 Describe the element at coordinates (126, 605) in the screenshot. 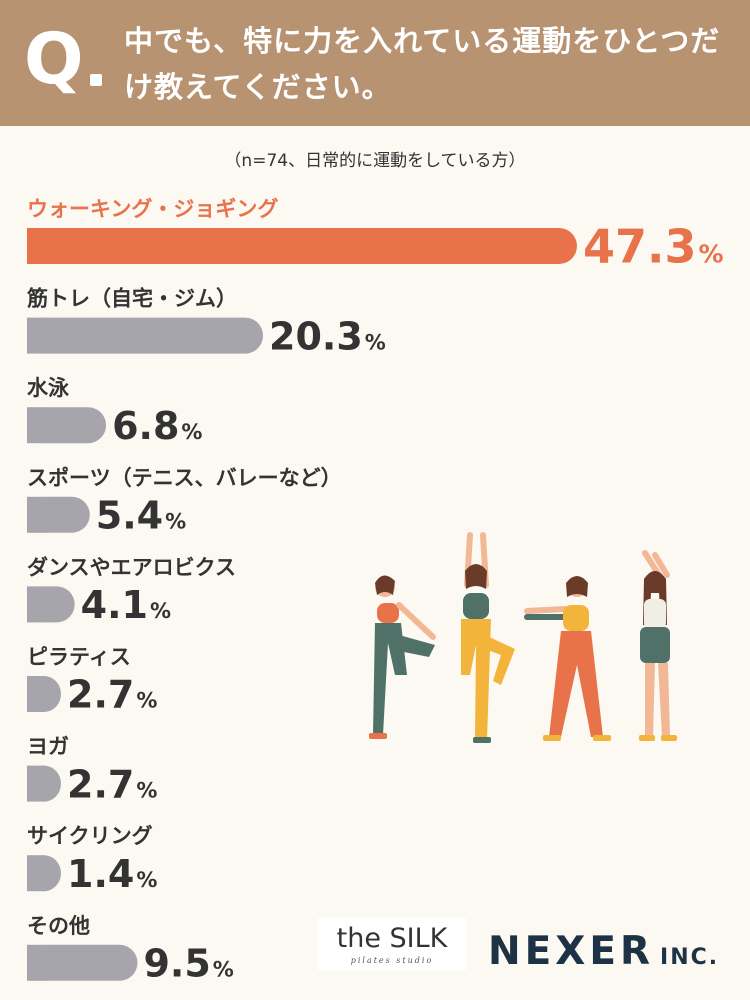

I see `data-label: 4.1%` at that location.